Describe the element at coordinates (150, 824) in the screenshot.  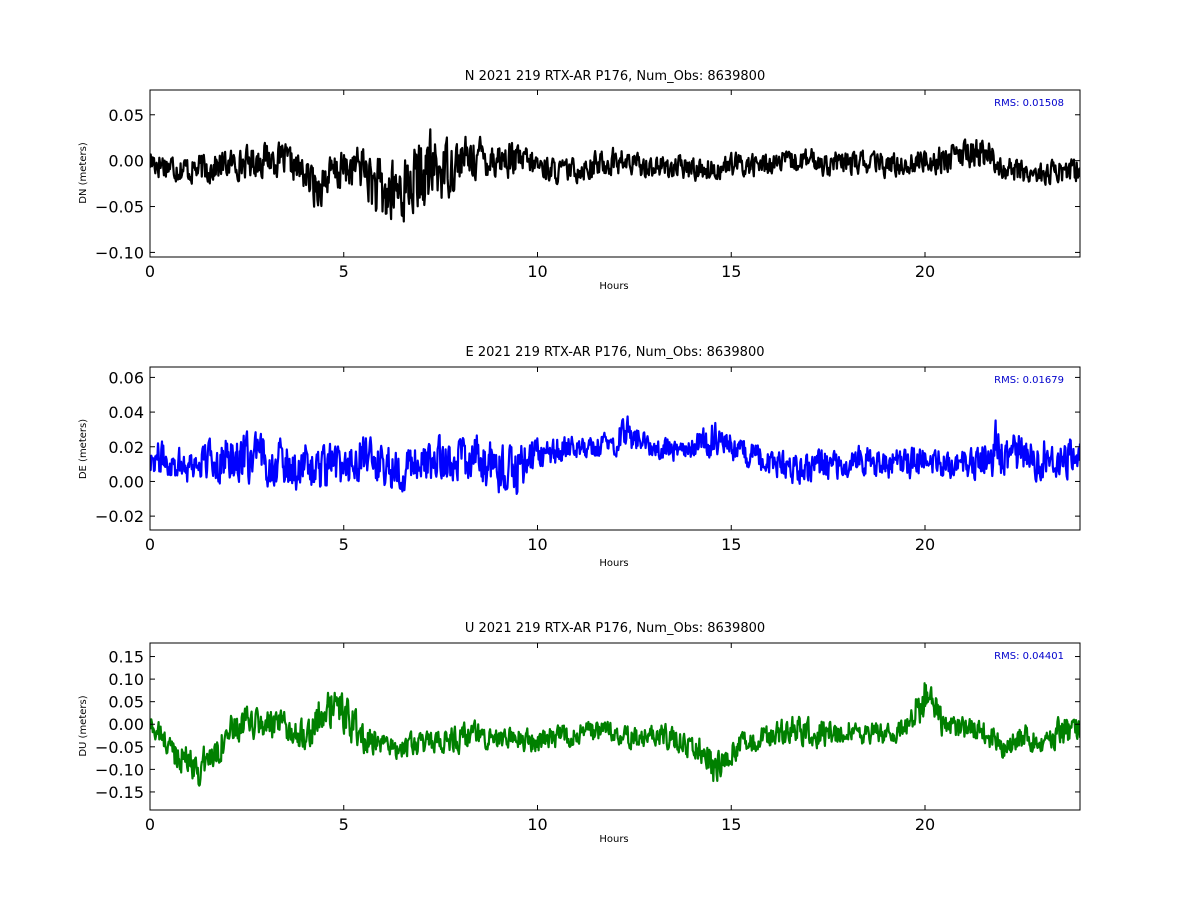
I see `x-tick-label-up-0: 0` at that location.